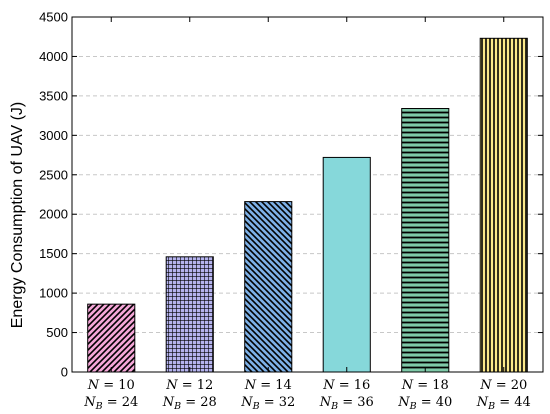  I want to click on y-tick-label: 2500, so click(53, 174).